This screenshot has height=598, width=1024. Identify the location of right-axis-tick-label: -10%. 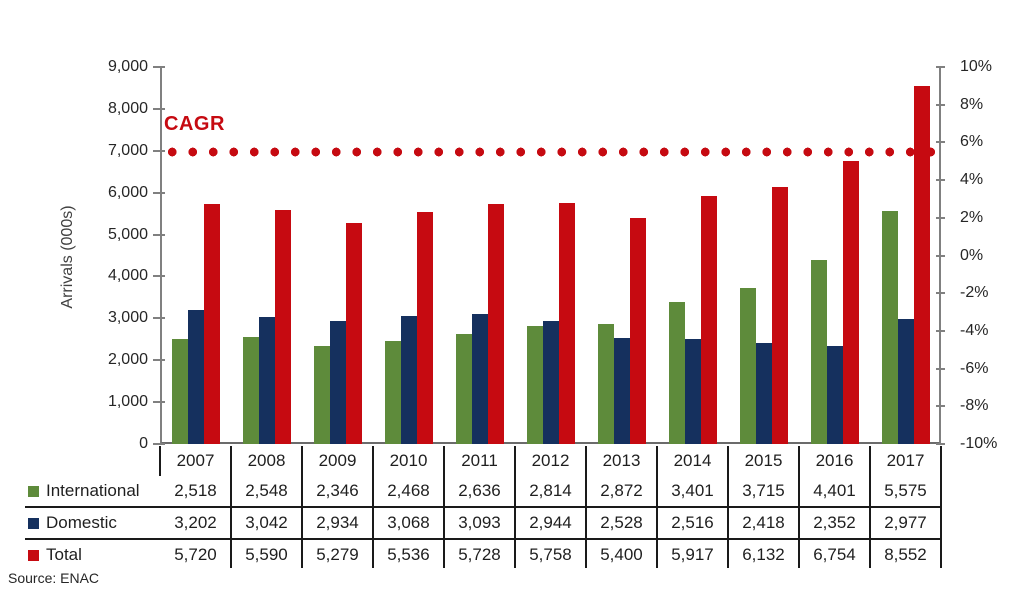
(979, 443).